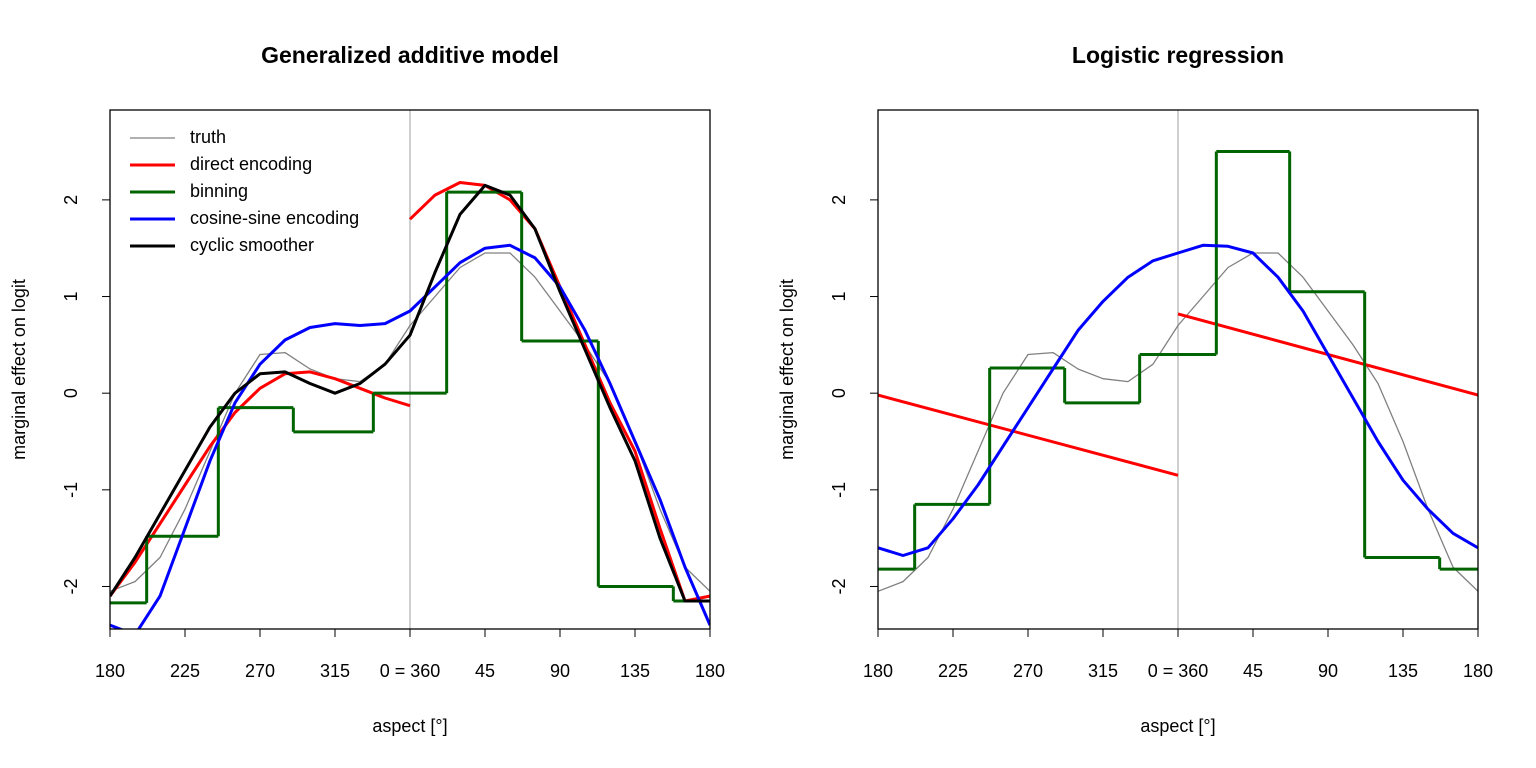 This screenshot has width=1536, height=768. I want to click on legend-label: binning, so click(219, 191).